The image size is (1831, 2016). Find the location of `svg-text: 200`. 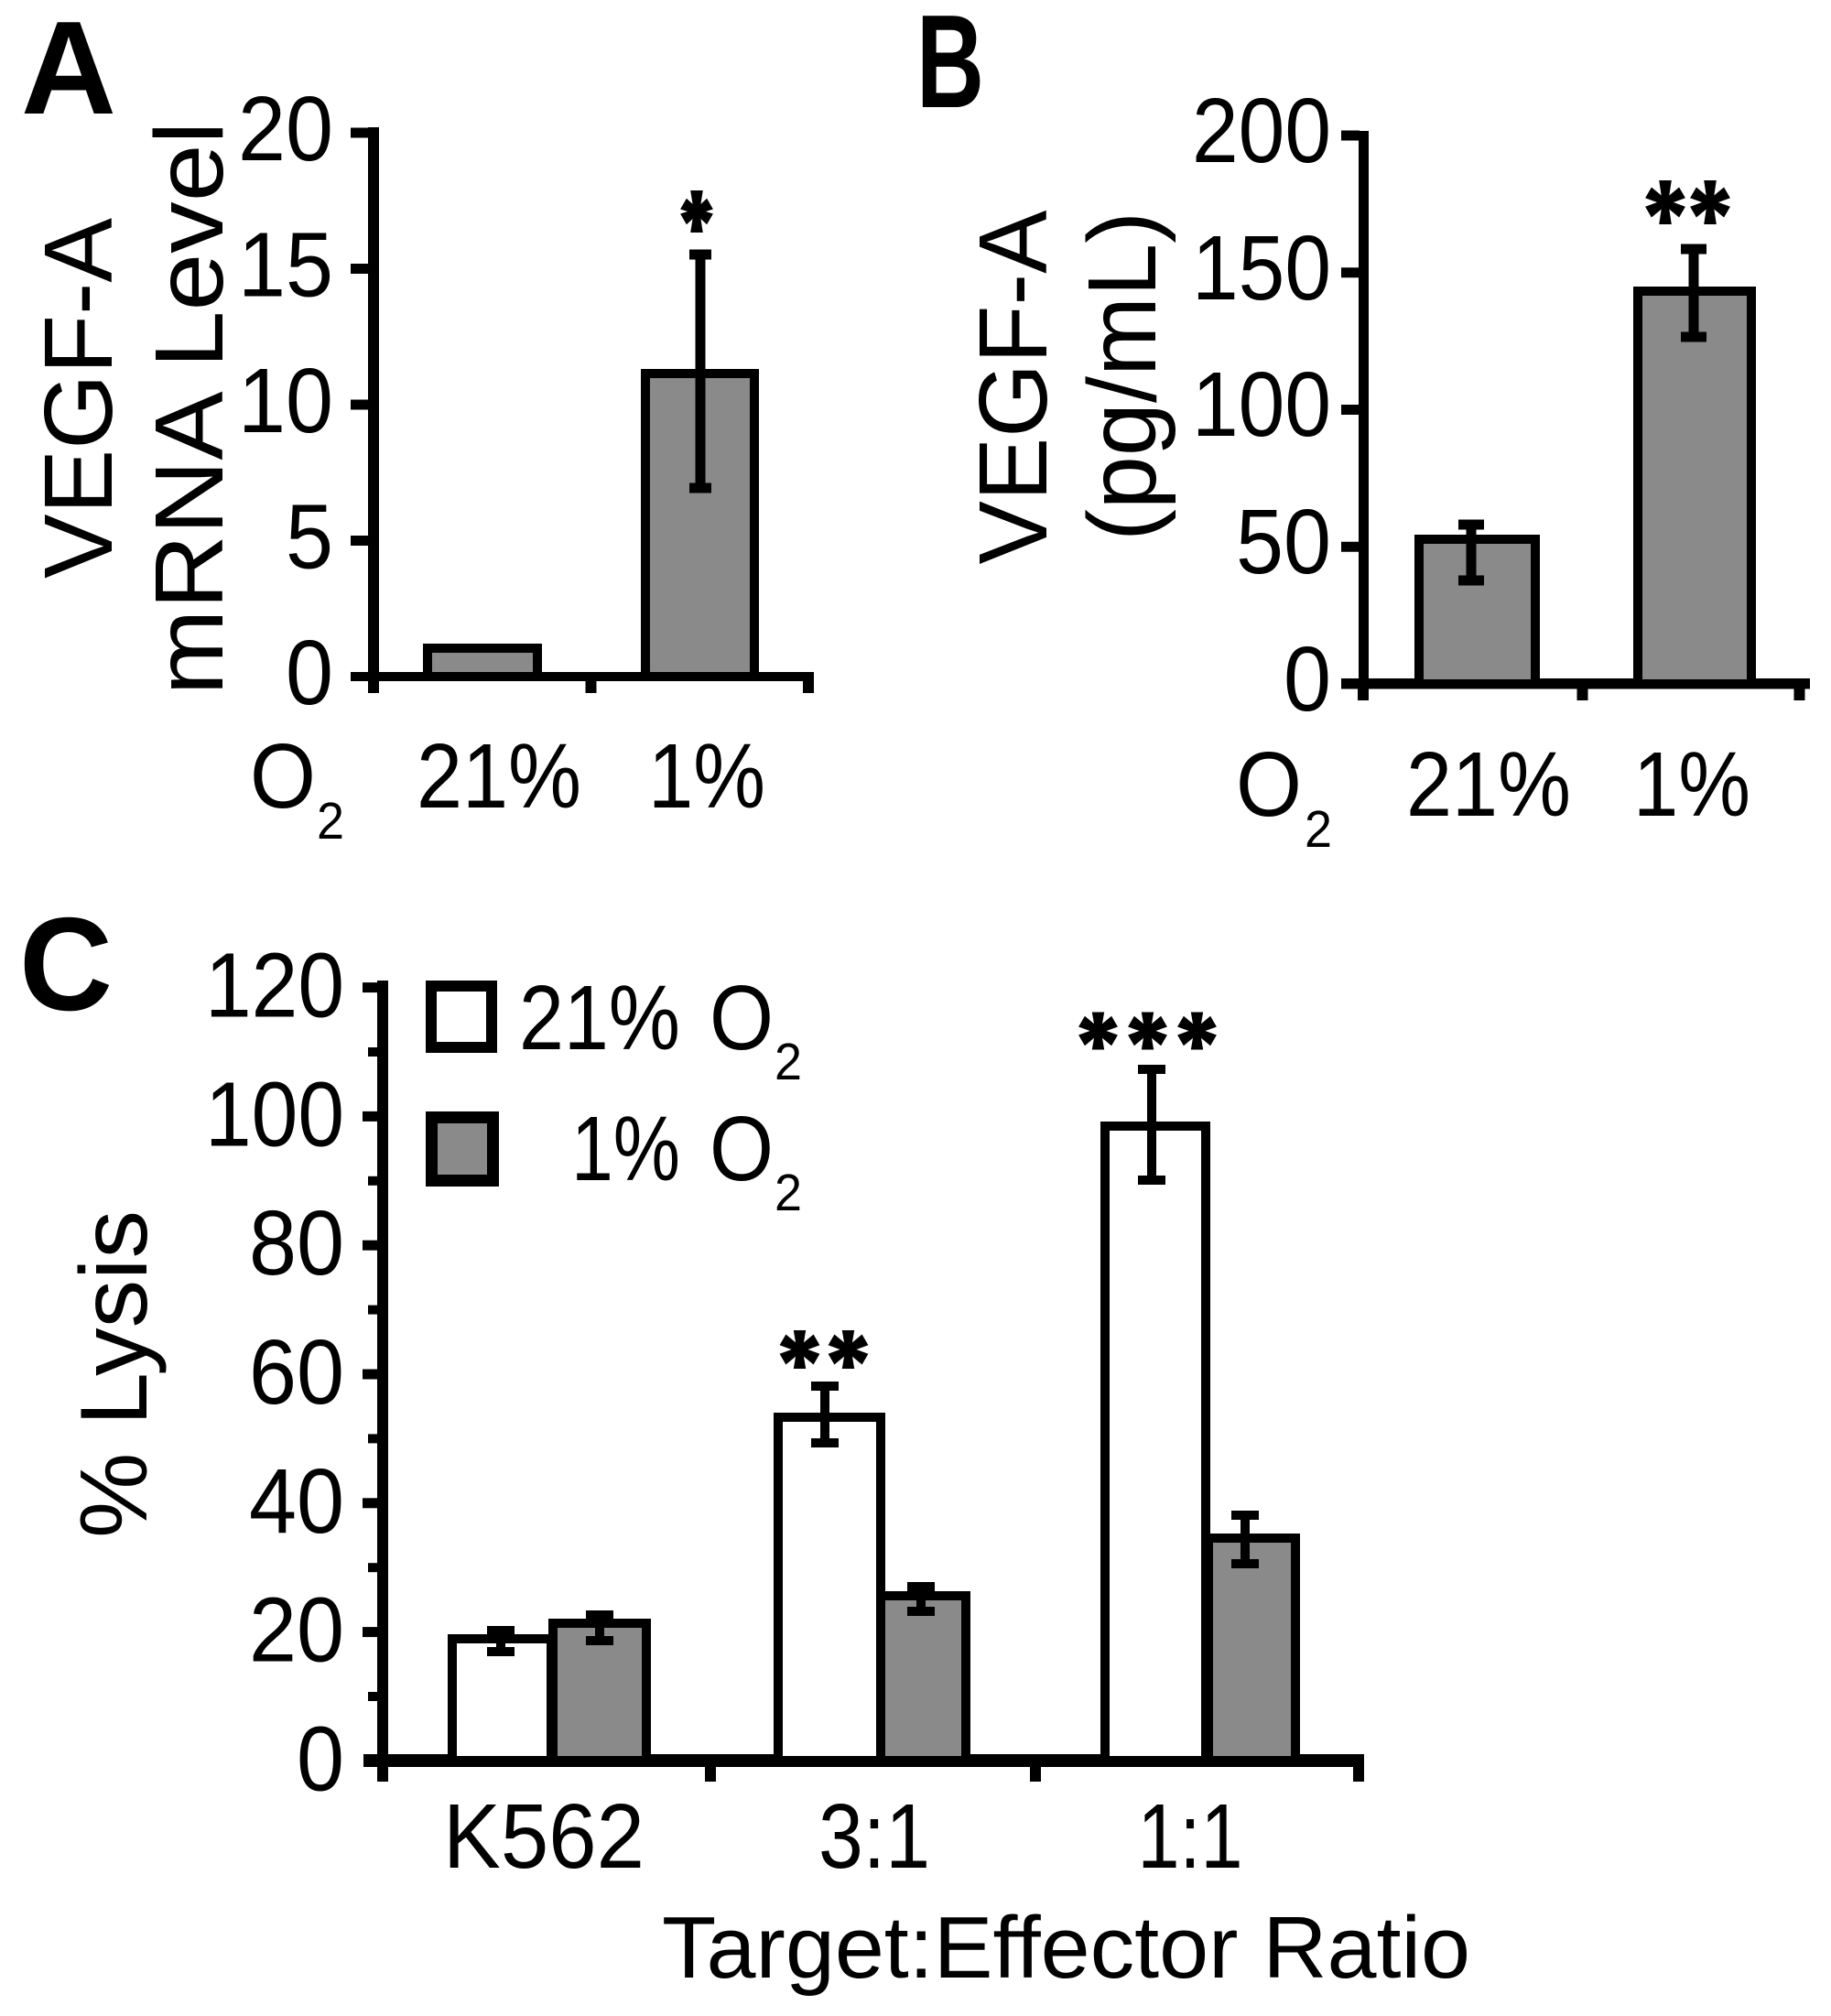

svg-text: 200 is located at coordinates (1261, 131).